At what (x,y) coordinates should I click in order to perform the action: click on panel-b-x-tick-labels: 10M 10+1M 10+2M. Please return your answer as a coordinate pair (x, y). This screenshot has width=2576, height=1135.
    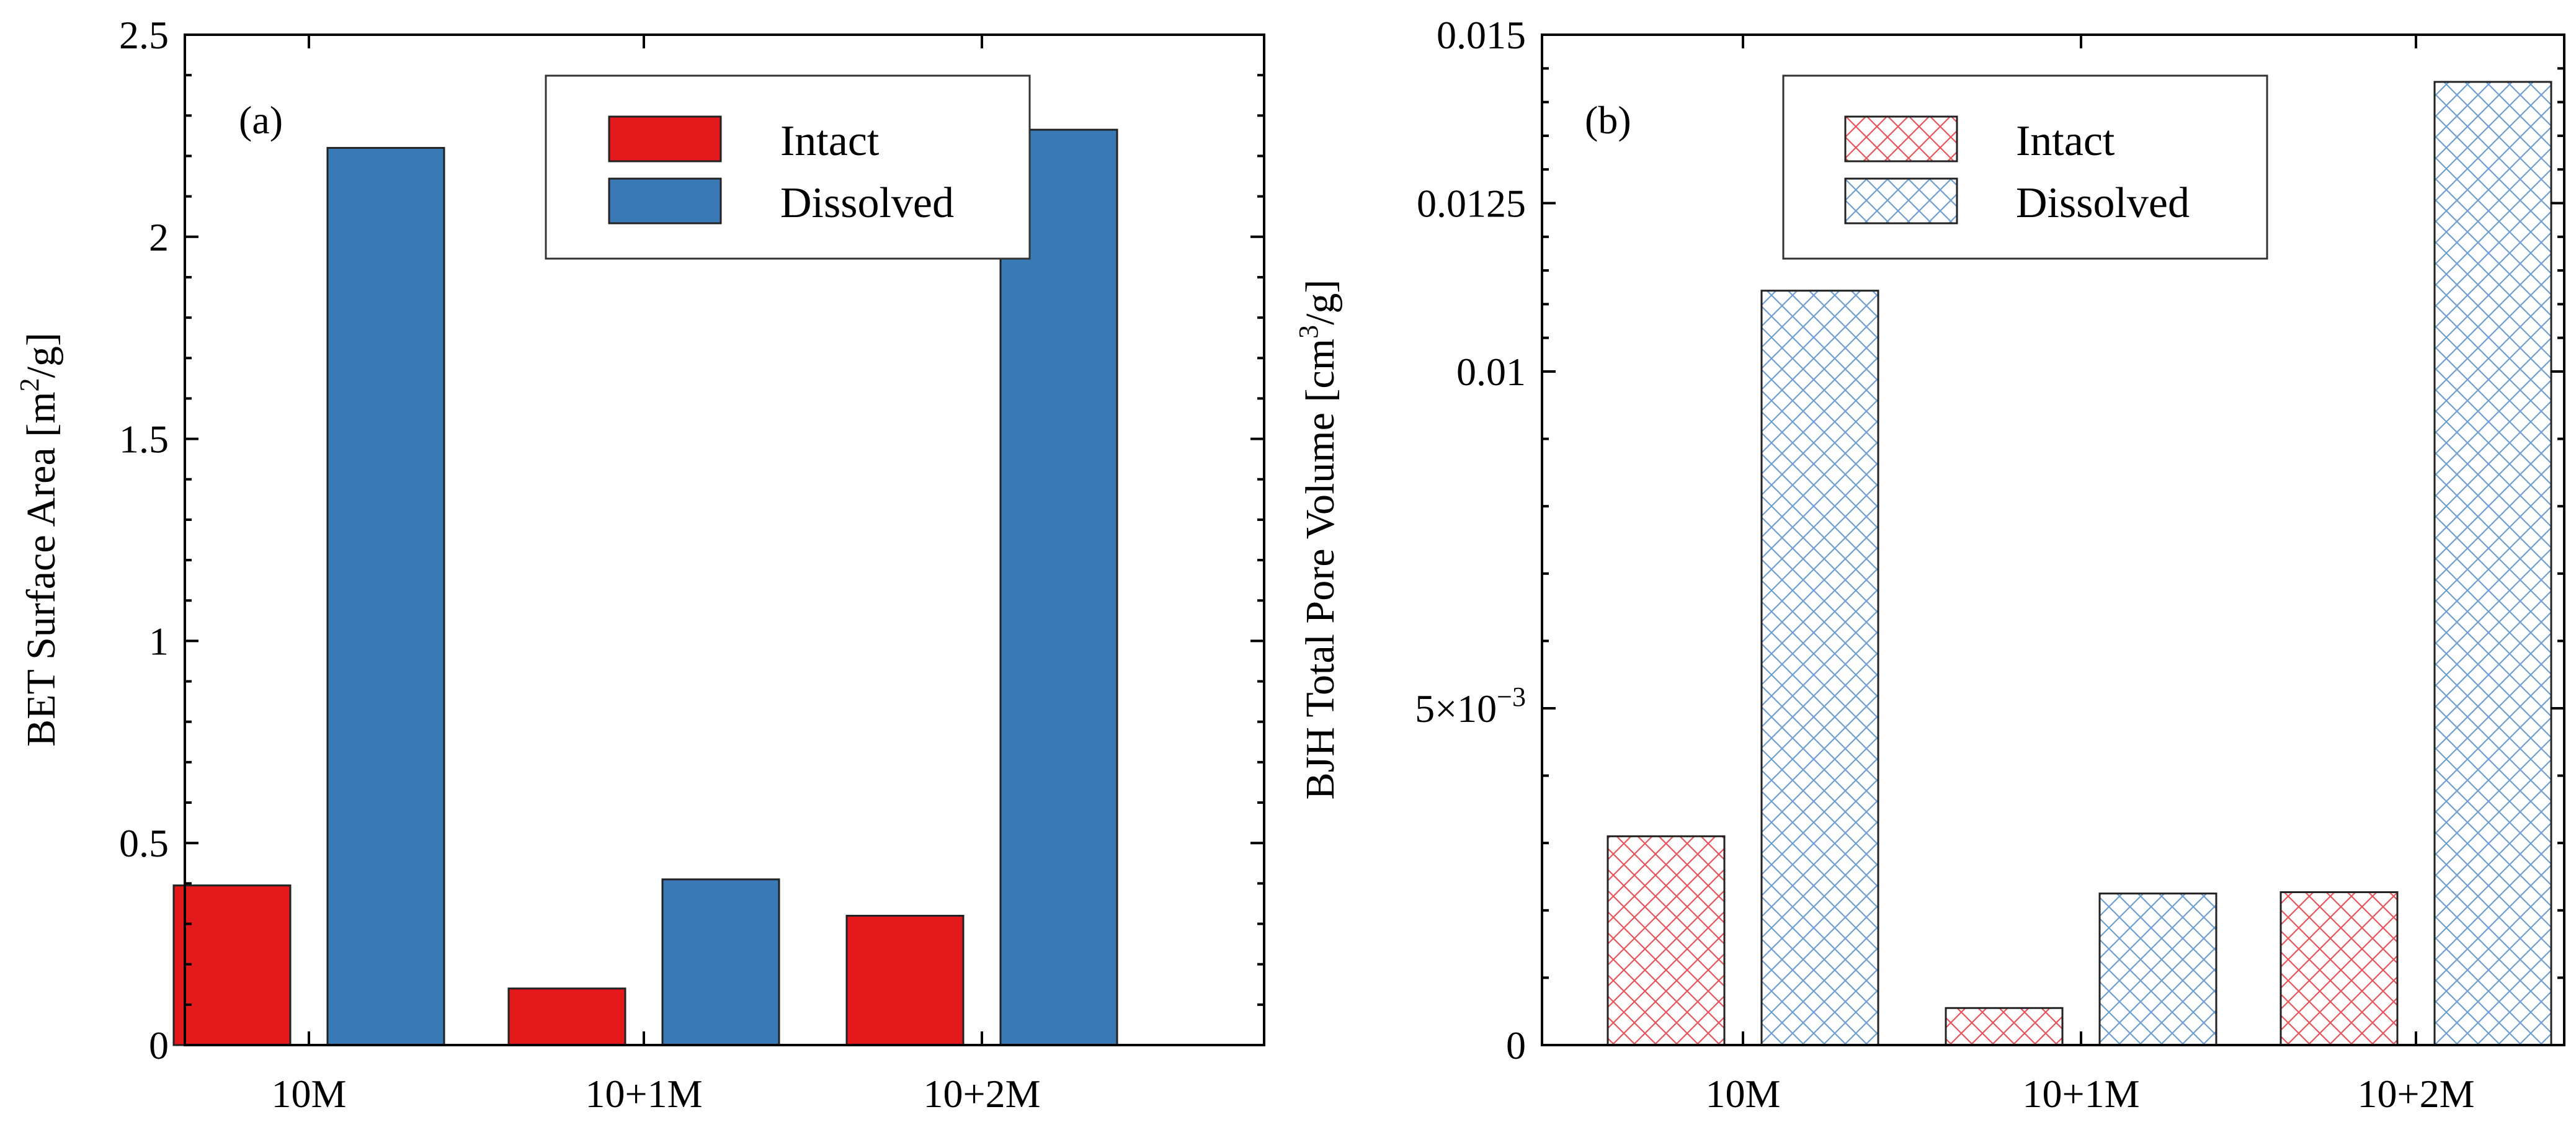
    Looking at the image, I should click on (2091, 1094).